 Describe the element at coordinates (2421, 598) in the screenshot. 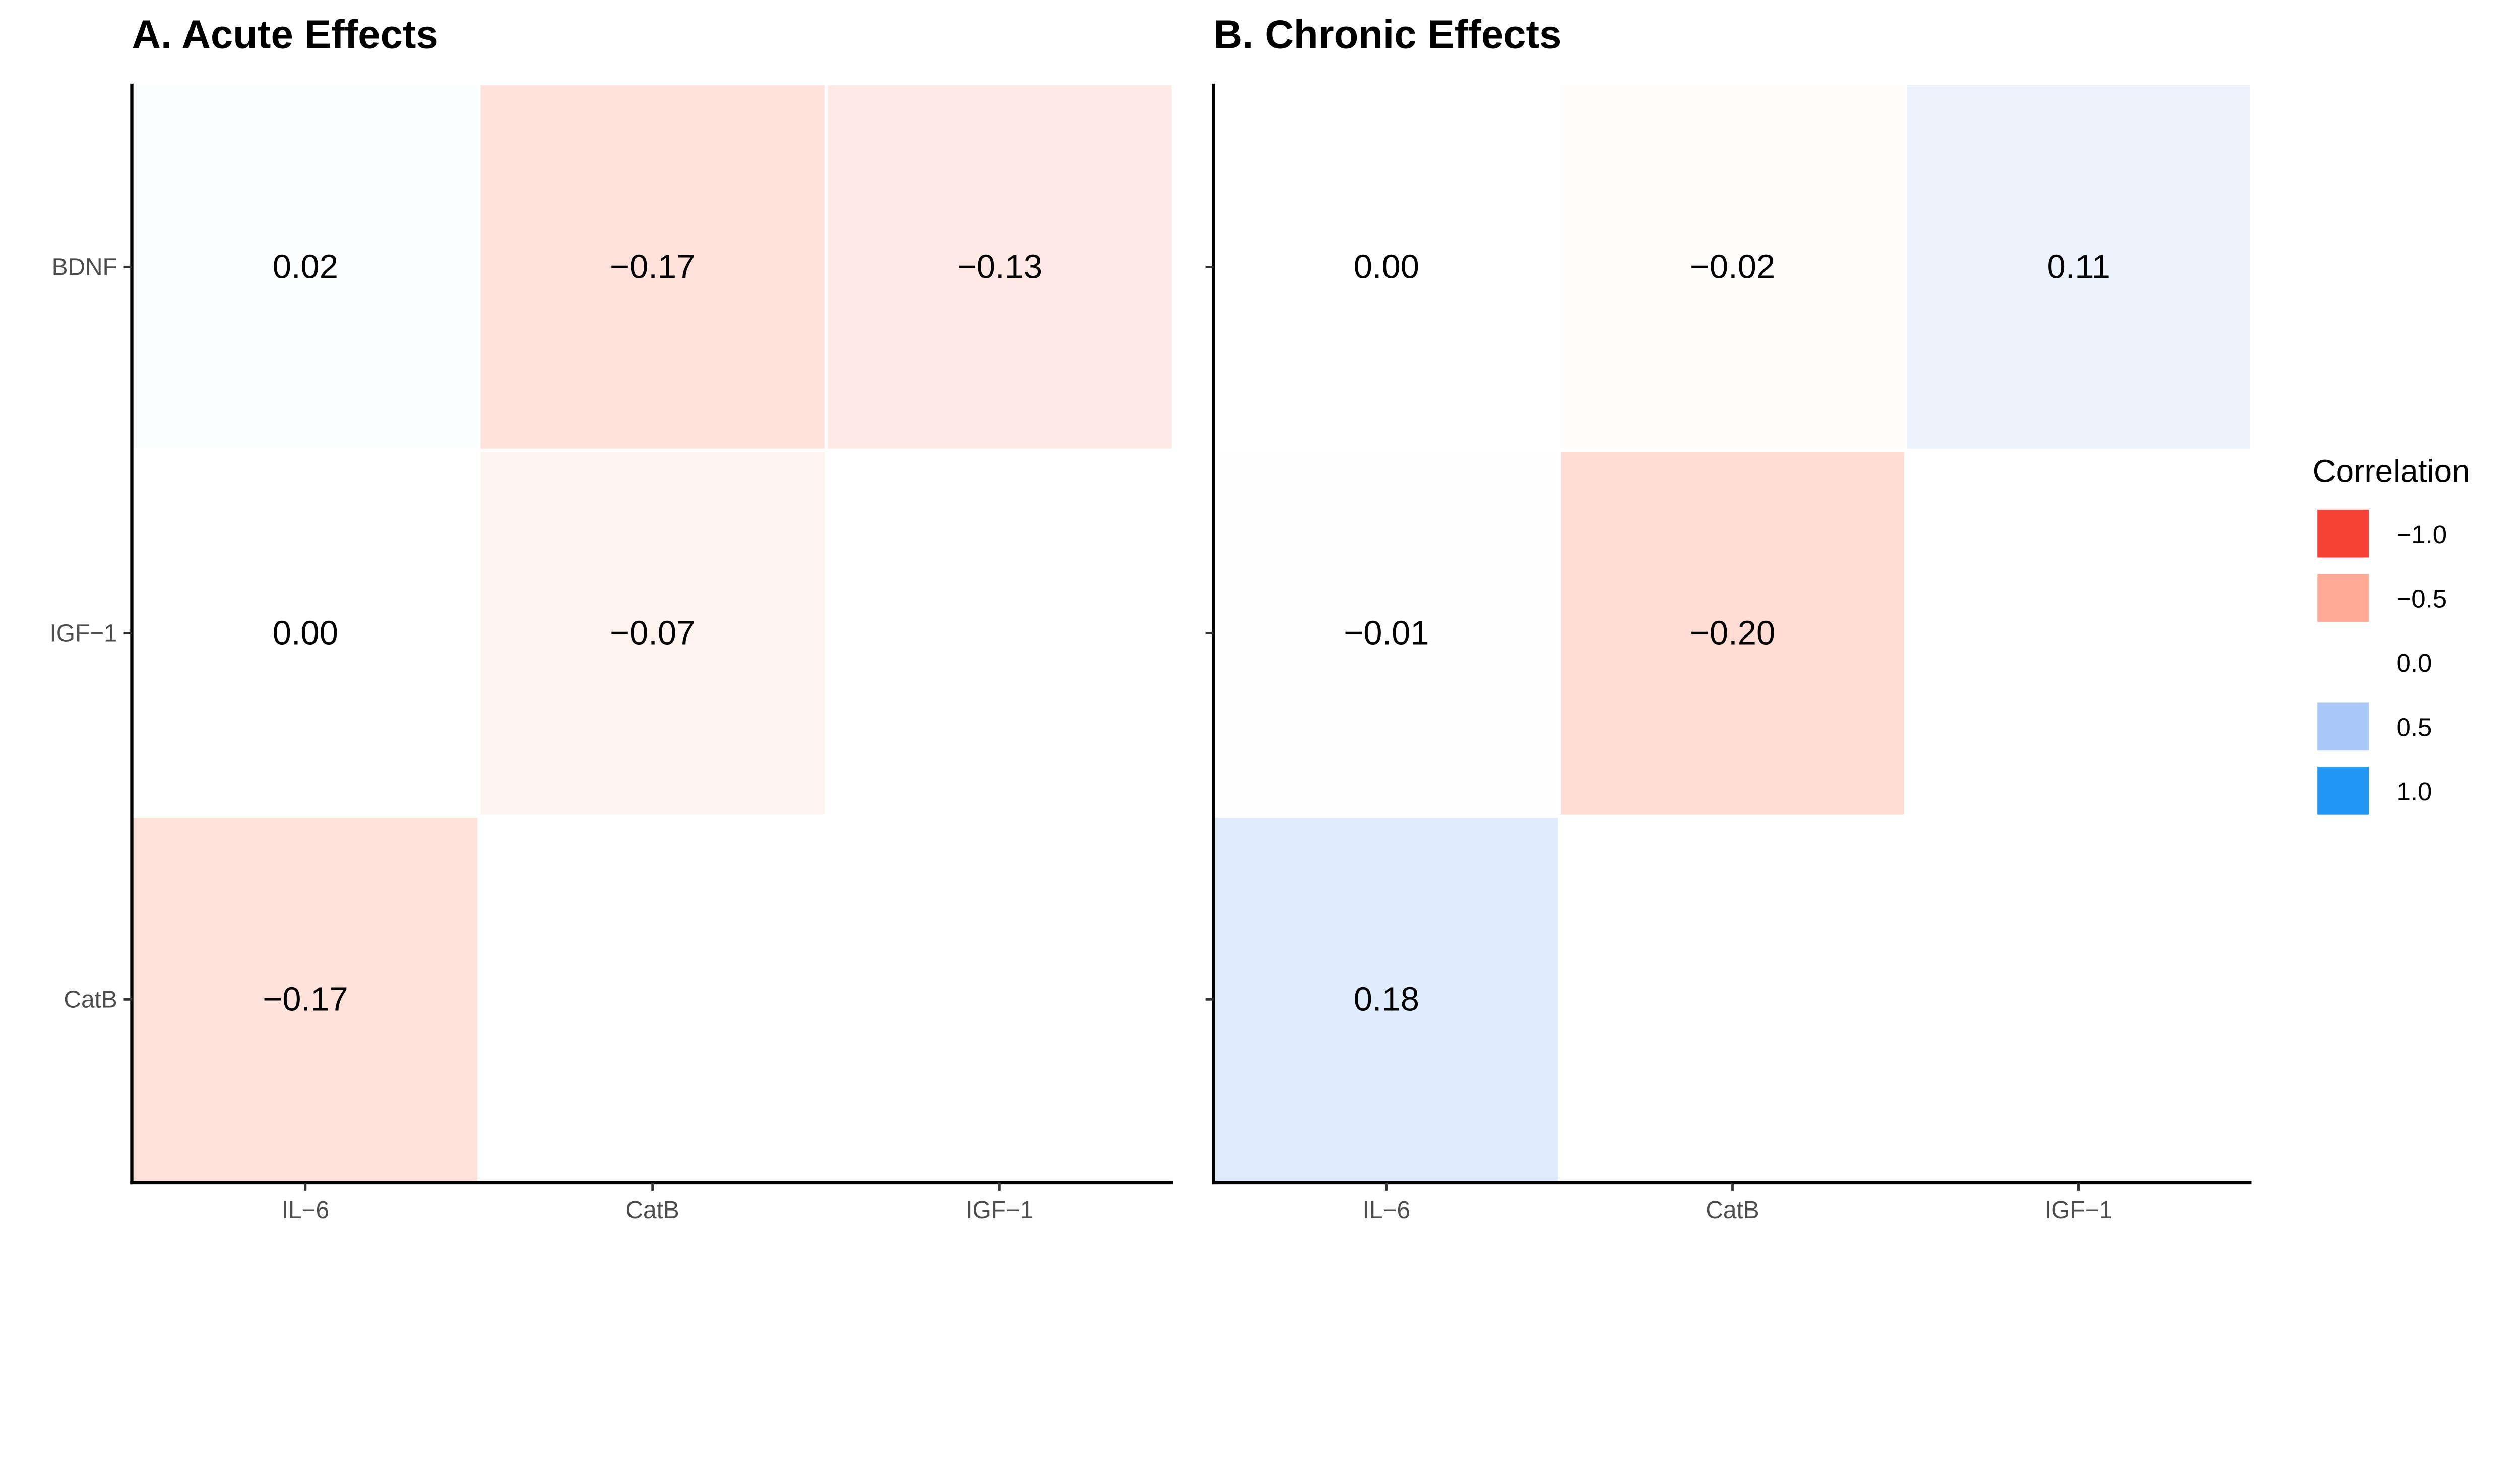

I see `legend-label: −0.5` at that location.